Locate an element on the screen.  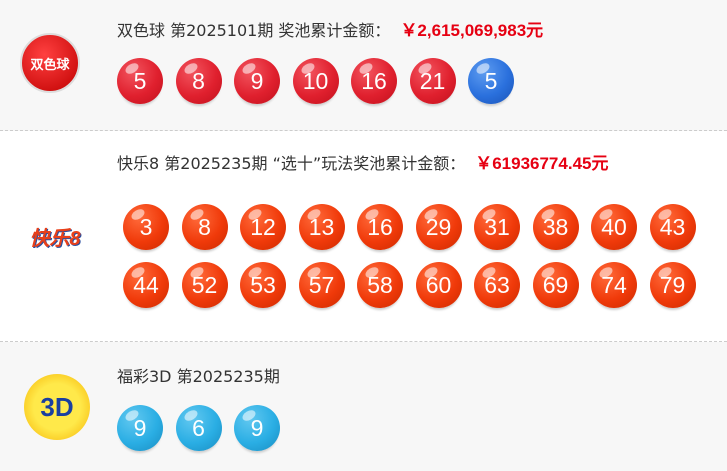
fc3d-logo: 3D is located at coordinates (57, 407).